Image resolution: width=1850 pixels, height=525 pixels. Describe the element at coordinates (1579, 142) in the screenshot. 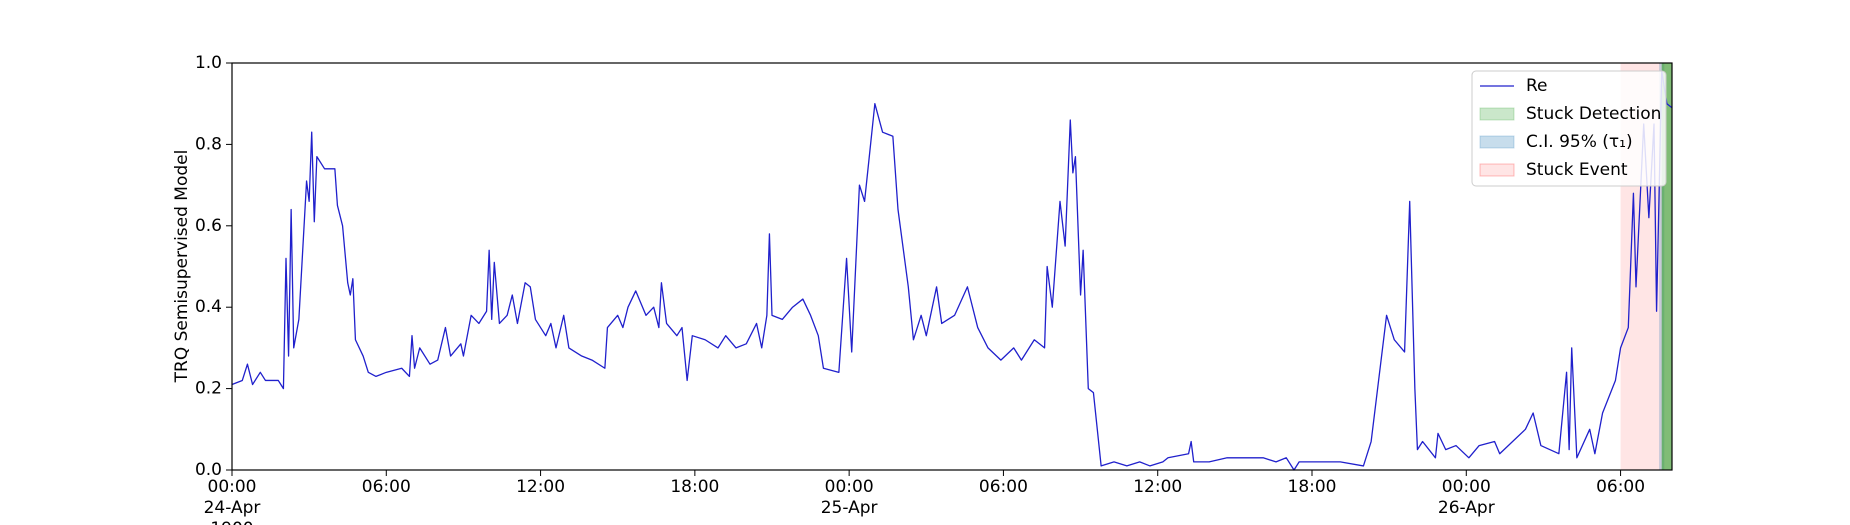

I see `legend-label: C.I. 95% (τ₁)` at that location.